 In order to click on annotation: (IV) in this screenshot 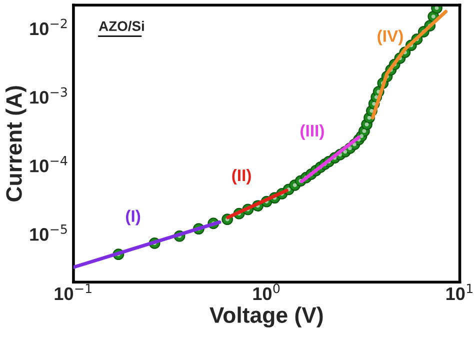, I will do `click(390, 38)`.